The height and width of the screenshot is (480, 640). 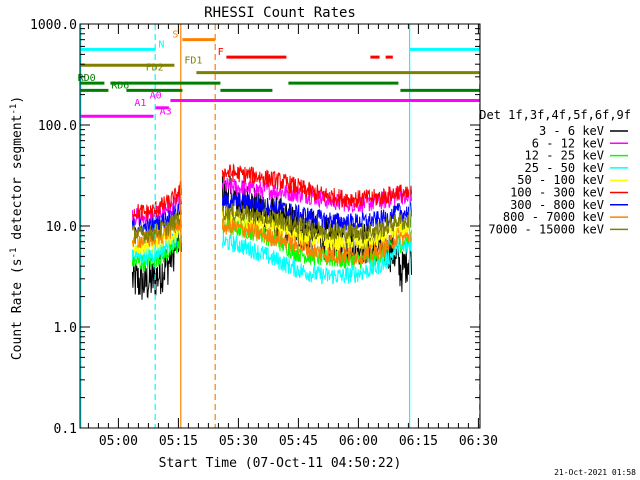 I want to click on y-axis-label-mid: detector segment, so click(x=17, y=181).